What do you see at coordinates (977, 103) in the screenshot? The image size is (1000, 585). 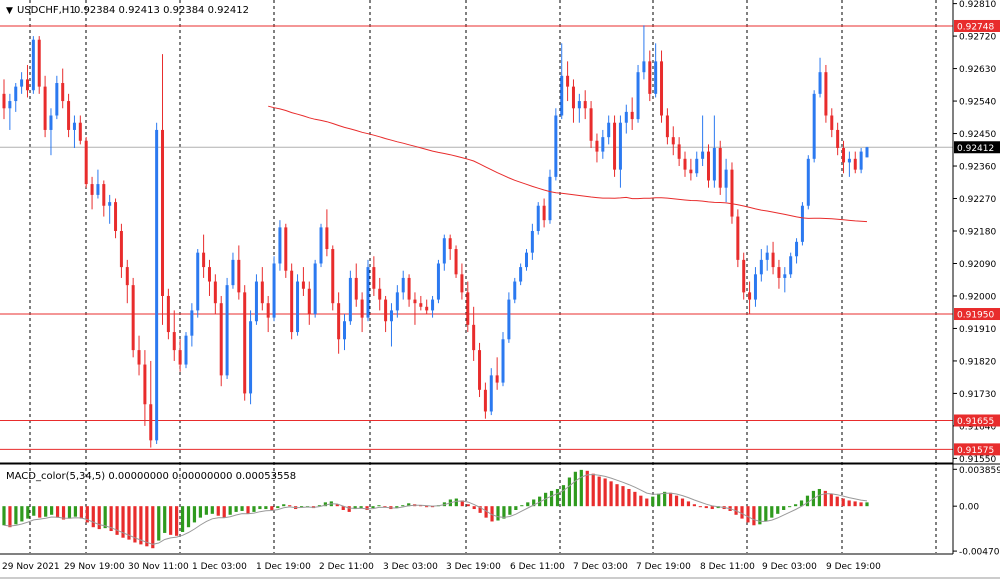 I see `y-tick-label: 0.92540` at bounding box center [977, 103].